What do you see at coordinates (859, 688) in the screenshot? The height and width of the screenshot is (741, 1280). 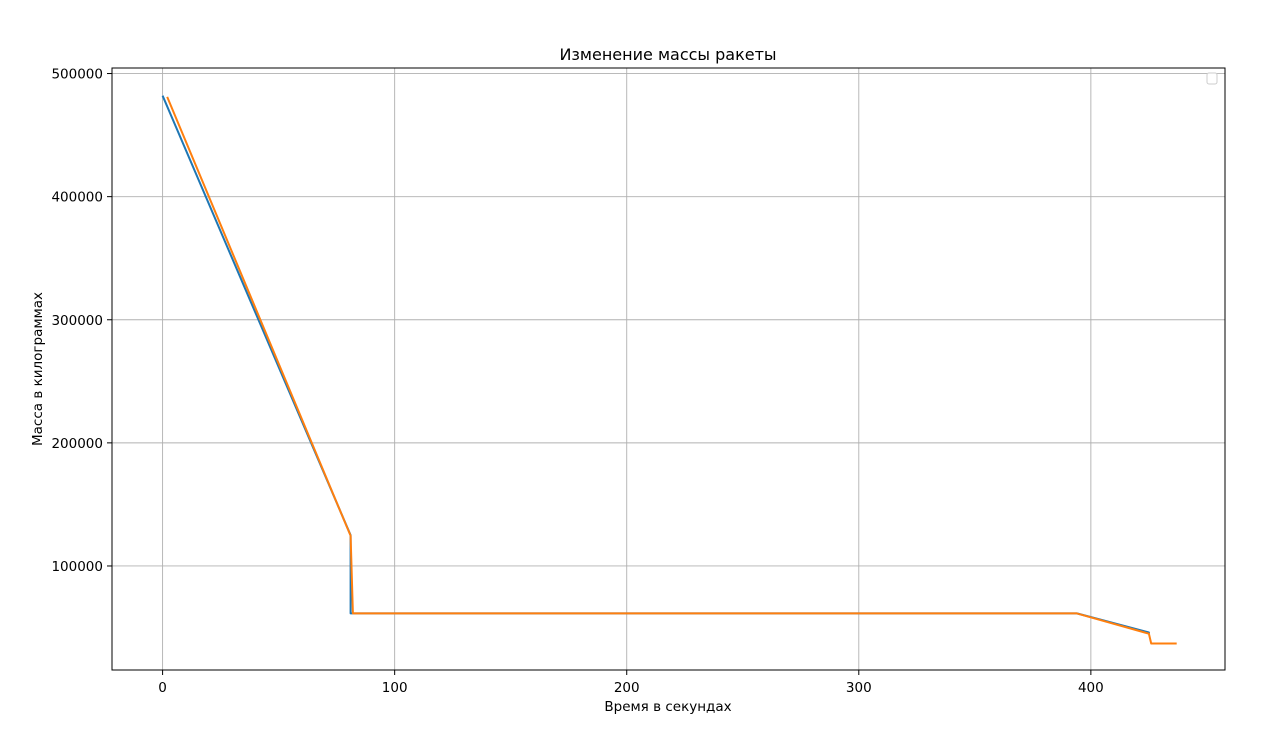 I see `x-tick-label: 300` at bounding box center [859, 688].